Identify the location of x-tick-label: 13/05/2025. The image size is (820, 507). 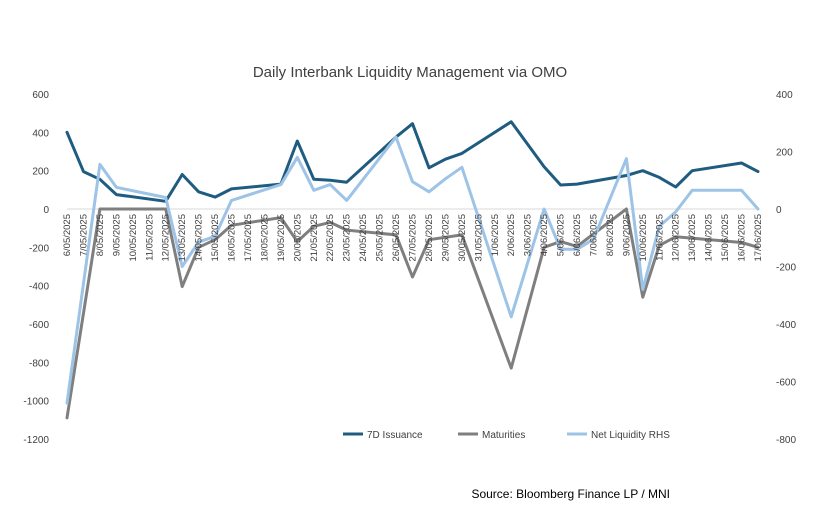
(182, 238).